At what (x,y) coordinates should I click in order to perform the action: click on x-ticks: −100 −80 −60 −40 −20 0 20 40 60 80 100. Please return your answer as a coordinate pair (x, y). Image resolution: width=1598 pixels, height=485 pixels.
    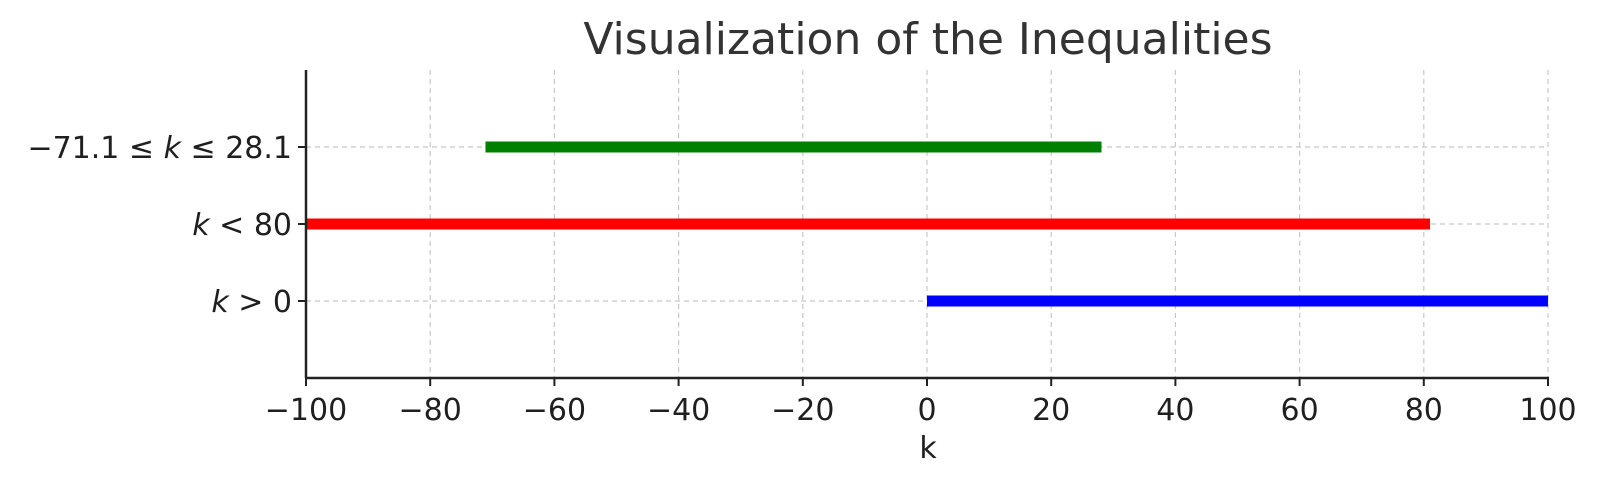
    Looking at the image, I should click on (921, 403).